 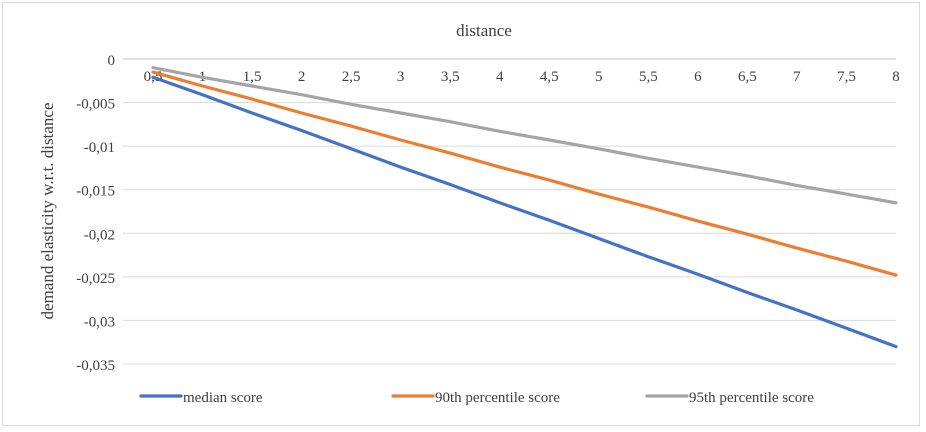 What do you see at coordinates (484, 30) in the screenshot?
I see `x-axis-title: distance` at bounding box center [484, 30].